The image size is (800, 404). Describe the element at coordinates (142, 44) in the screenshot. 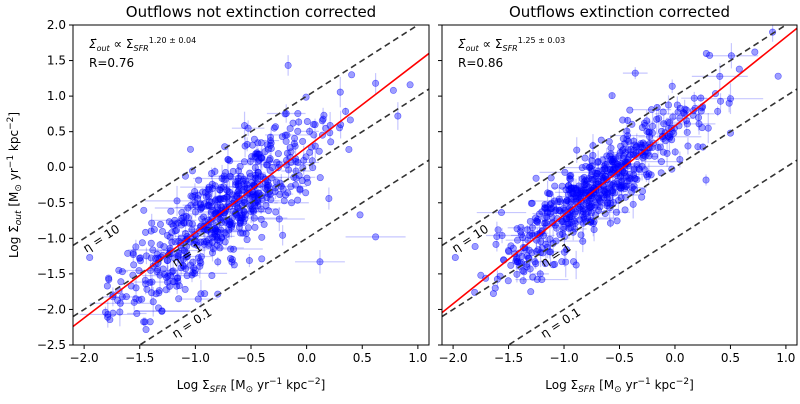

I see `relation-annotation: Σ̇out ∝ ΣSFR1.20 ± 0.04` at that location.